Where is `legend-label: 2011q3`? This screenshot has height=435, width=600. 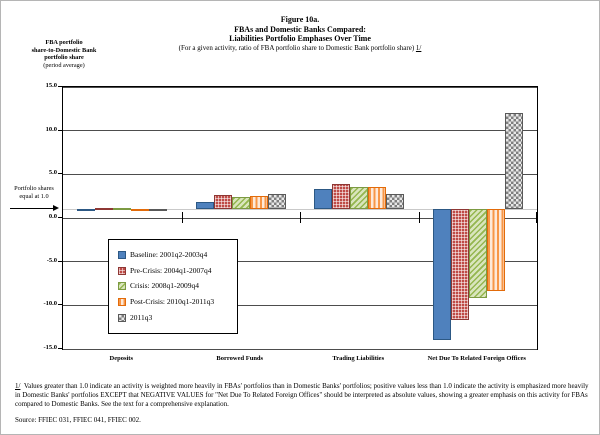
legend-label: 2011q3 is located at coordinates (141, 318).